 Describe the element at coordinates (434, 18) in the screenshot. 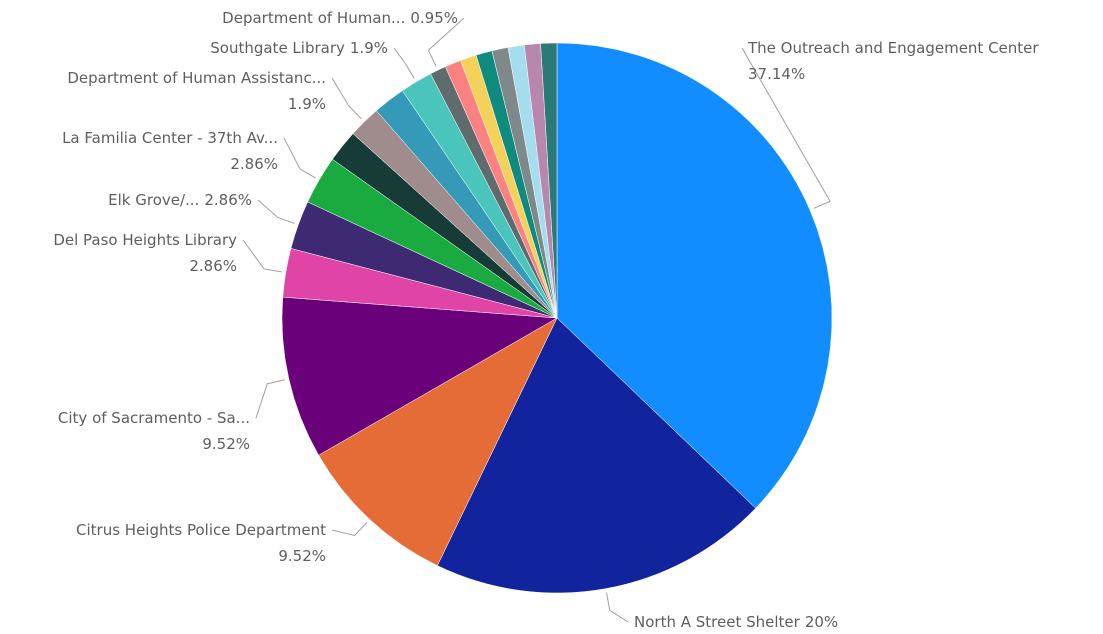

I see `label-value: 0.95%` at that location.